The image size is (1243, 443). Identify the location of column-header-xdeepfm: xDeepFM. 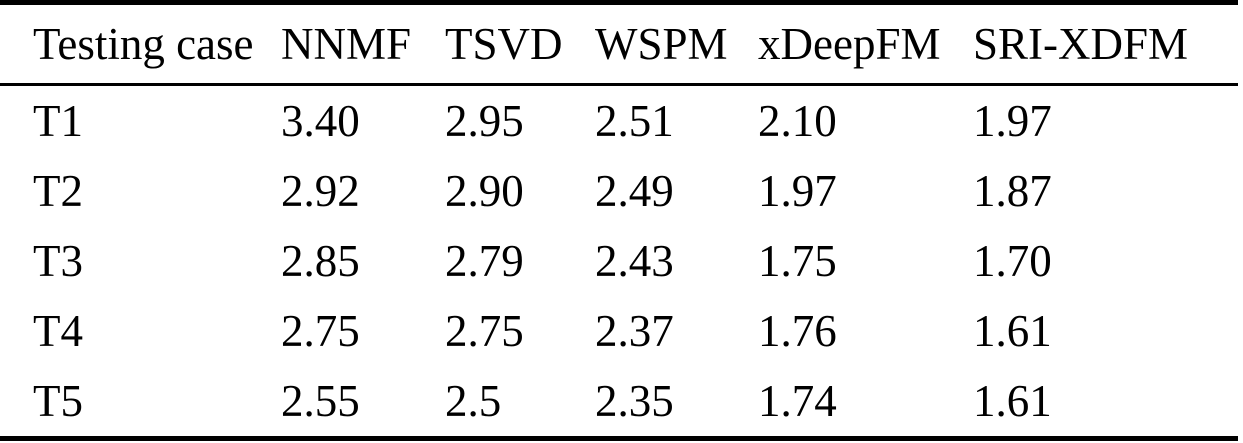
(849, 43).